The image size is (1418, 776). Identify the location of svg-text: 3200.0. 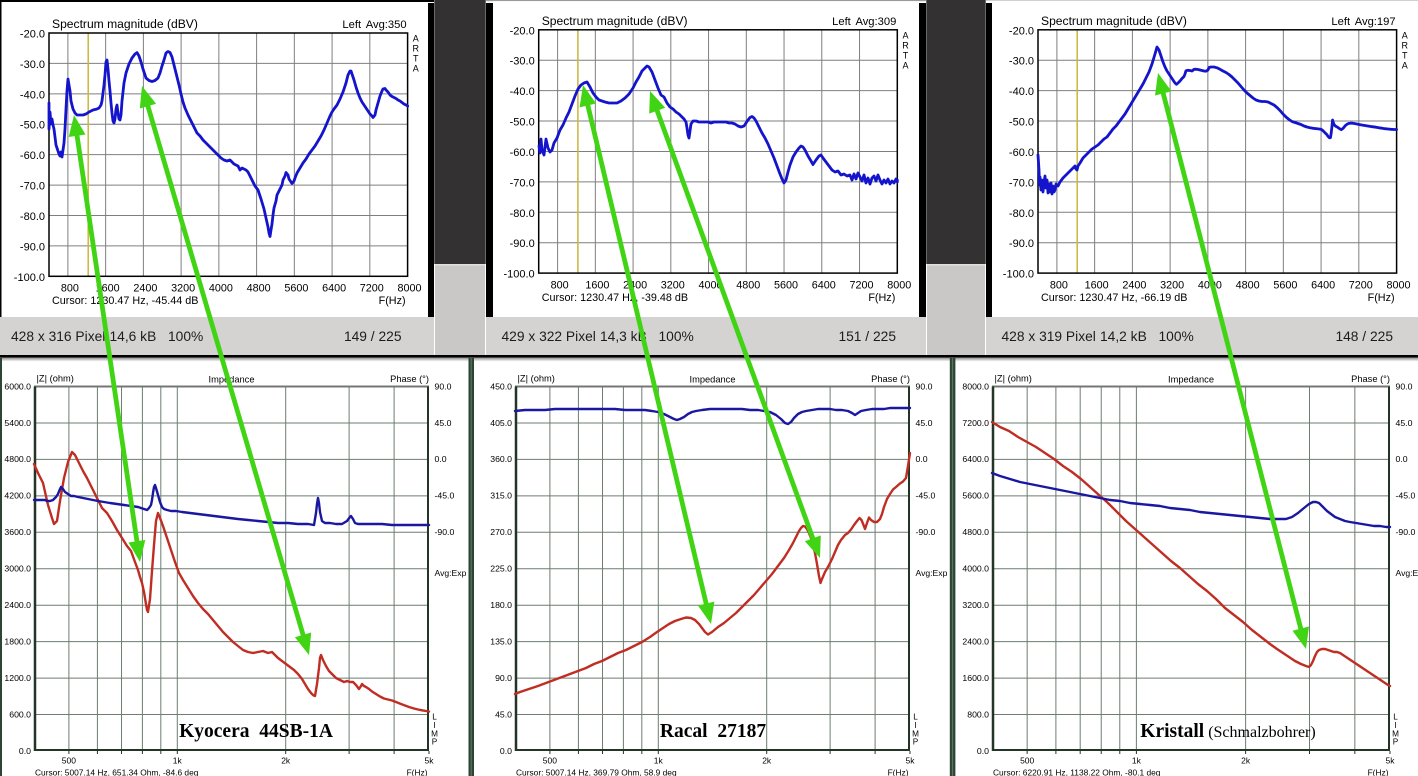
(975, 605).